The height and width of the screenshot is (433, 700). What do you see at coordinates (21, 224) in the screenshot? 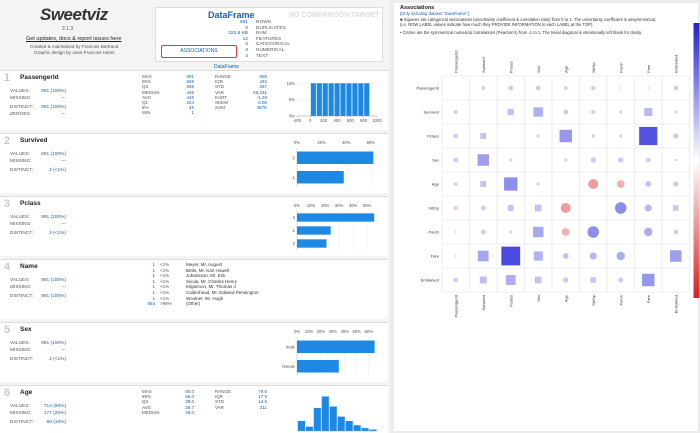
I see `summary-label: MISSING:` at bounding box center [21, 224].